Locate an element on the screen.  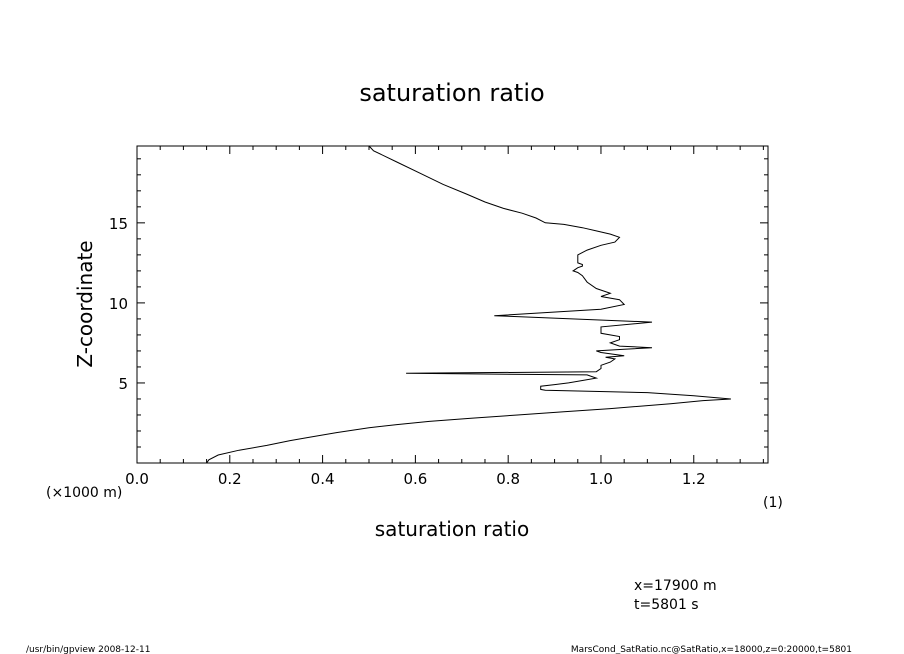
x-tick-label: 0.6 is located at coordinates (415, 479).